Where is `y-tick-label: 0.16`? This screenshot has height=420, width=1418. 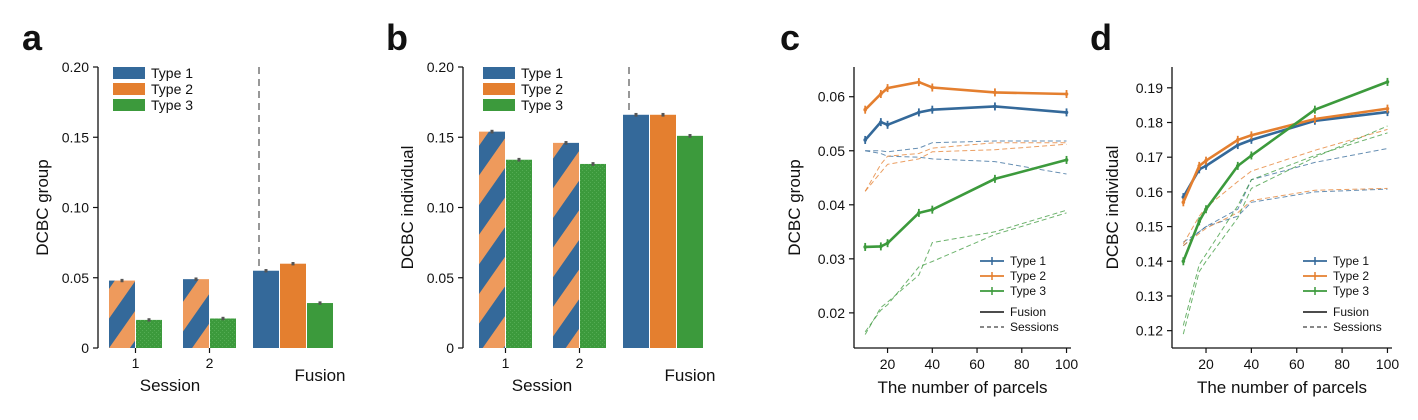 y-tick-label: 0.16 is located at coordinates (1149, 192).